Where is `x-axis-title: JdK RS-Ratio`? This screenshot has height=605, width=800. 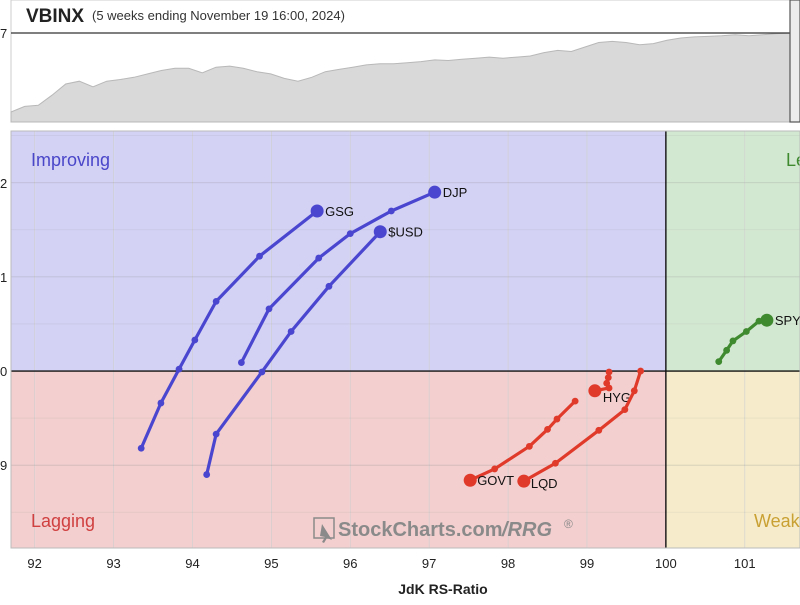 x-axis-title: JdK RS-Ratio is located at coordinates (442, 589).